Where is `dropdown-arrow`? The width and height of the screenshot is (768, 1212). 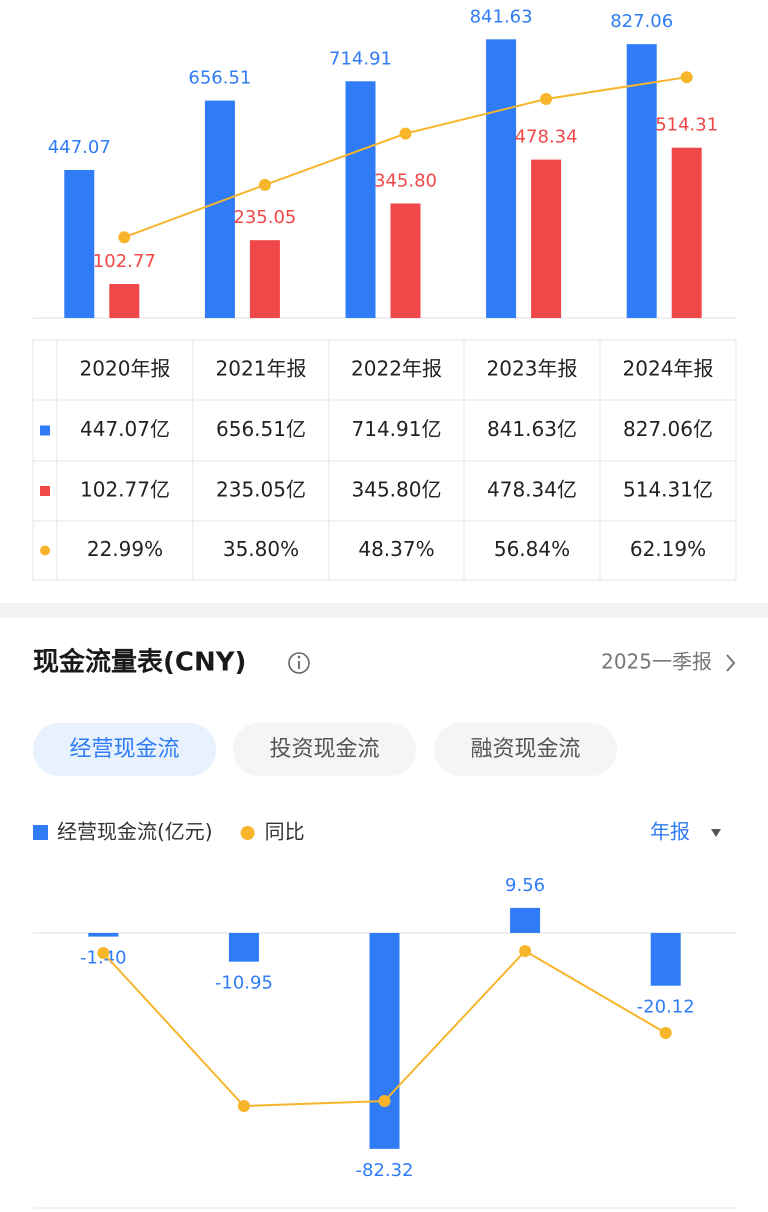
dropdown-arrow is located at coordinates (716, 833).